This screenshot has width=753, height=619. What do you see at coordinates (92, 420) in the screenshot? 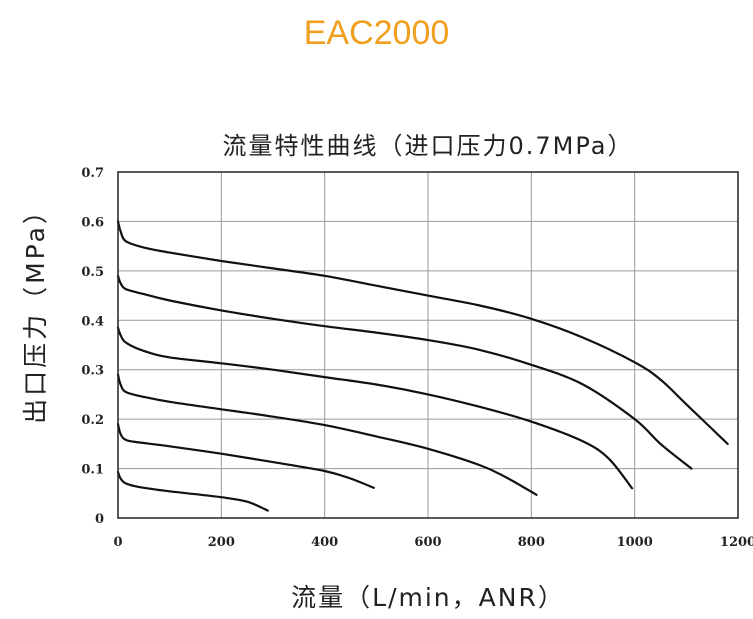
I see `y-tick-label: 0.2` at bounding box center [92, 420].